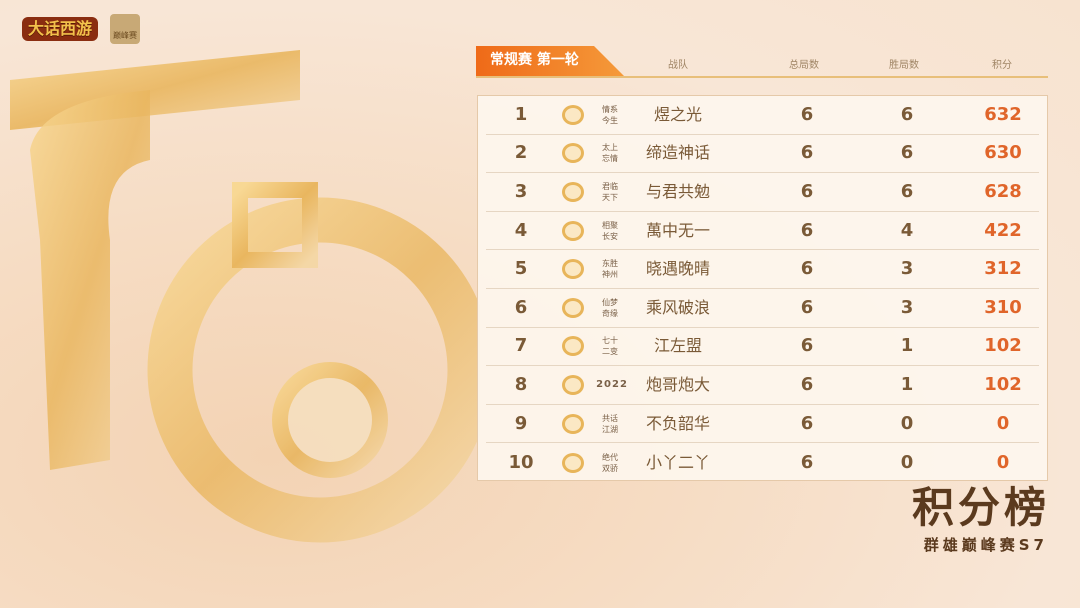  What do you see at coordinates (762, 385) in the screenshot?
I see `table-row: 8 2022 炮哥炮大 6 1 102` at bounding box center [762, 385].